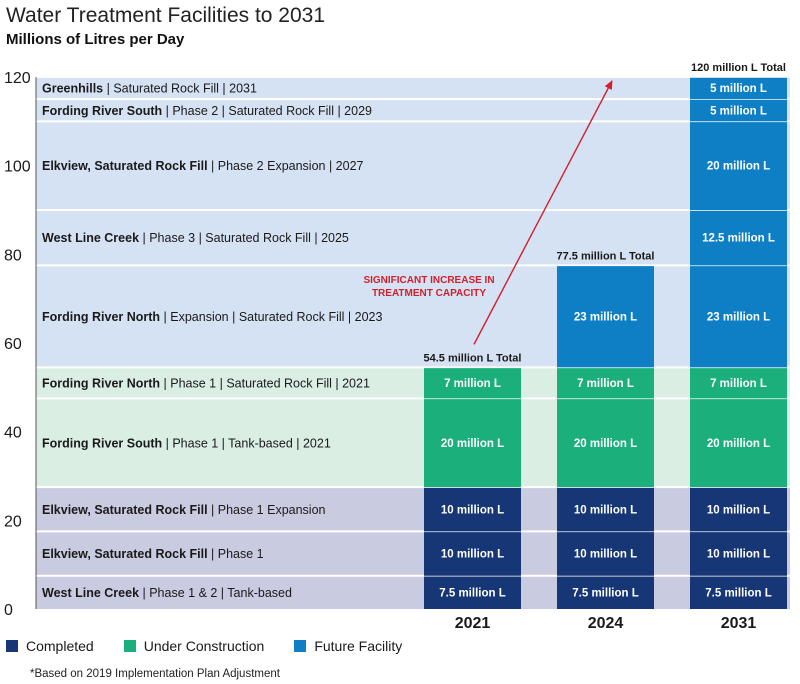 The width and height of the screenshot is (800, 684). What do you see at coordinates (300, 646) in the screenshot?
I see `legend-swatch-future-facility` at bounding box center [300, 646].